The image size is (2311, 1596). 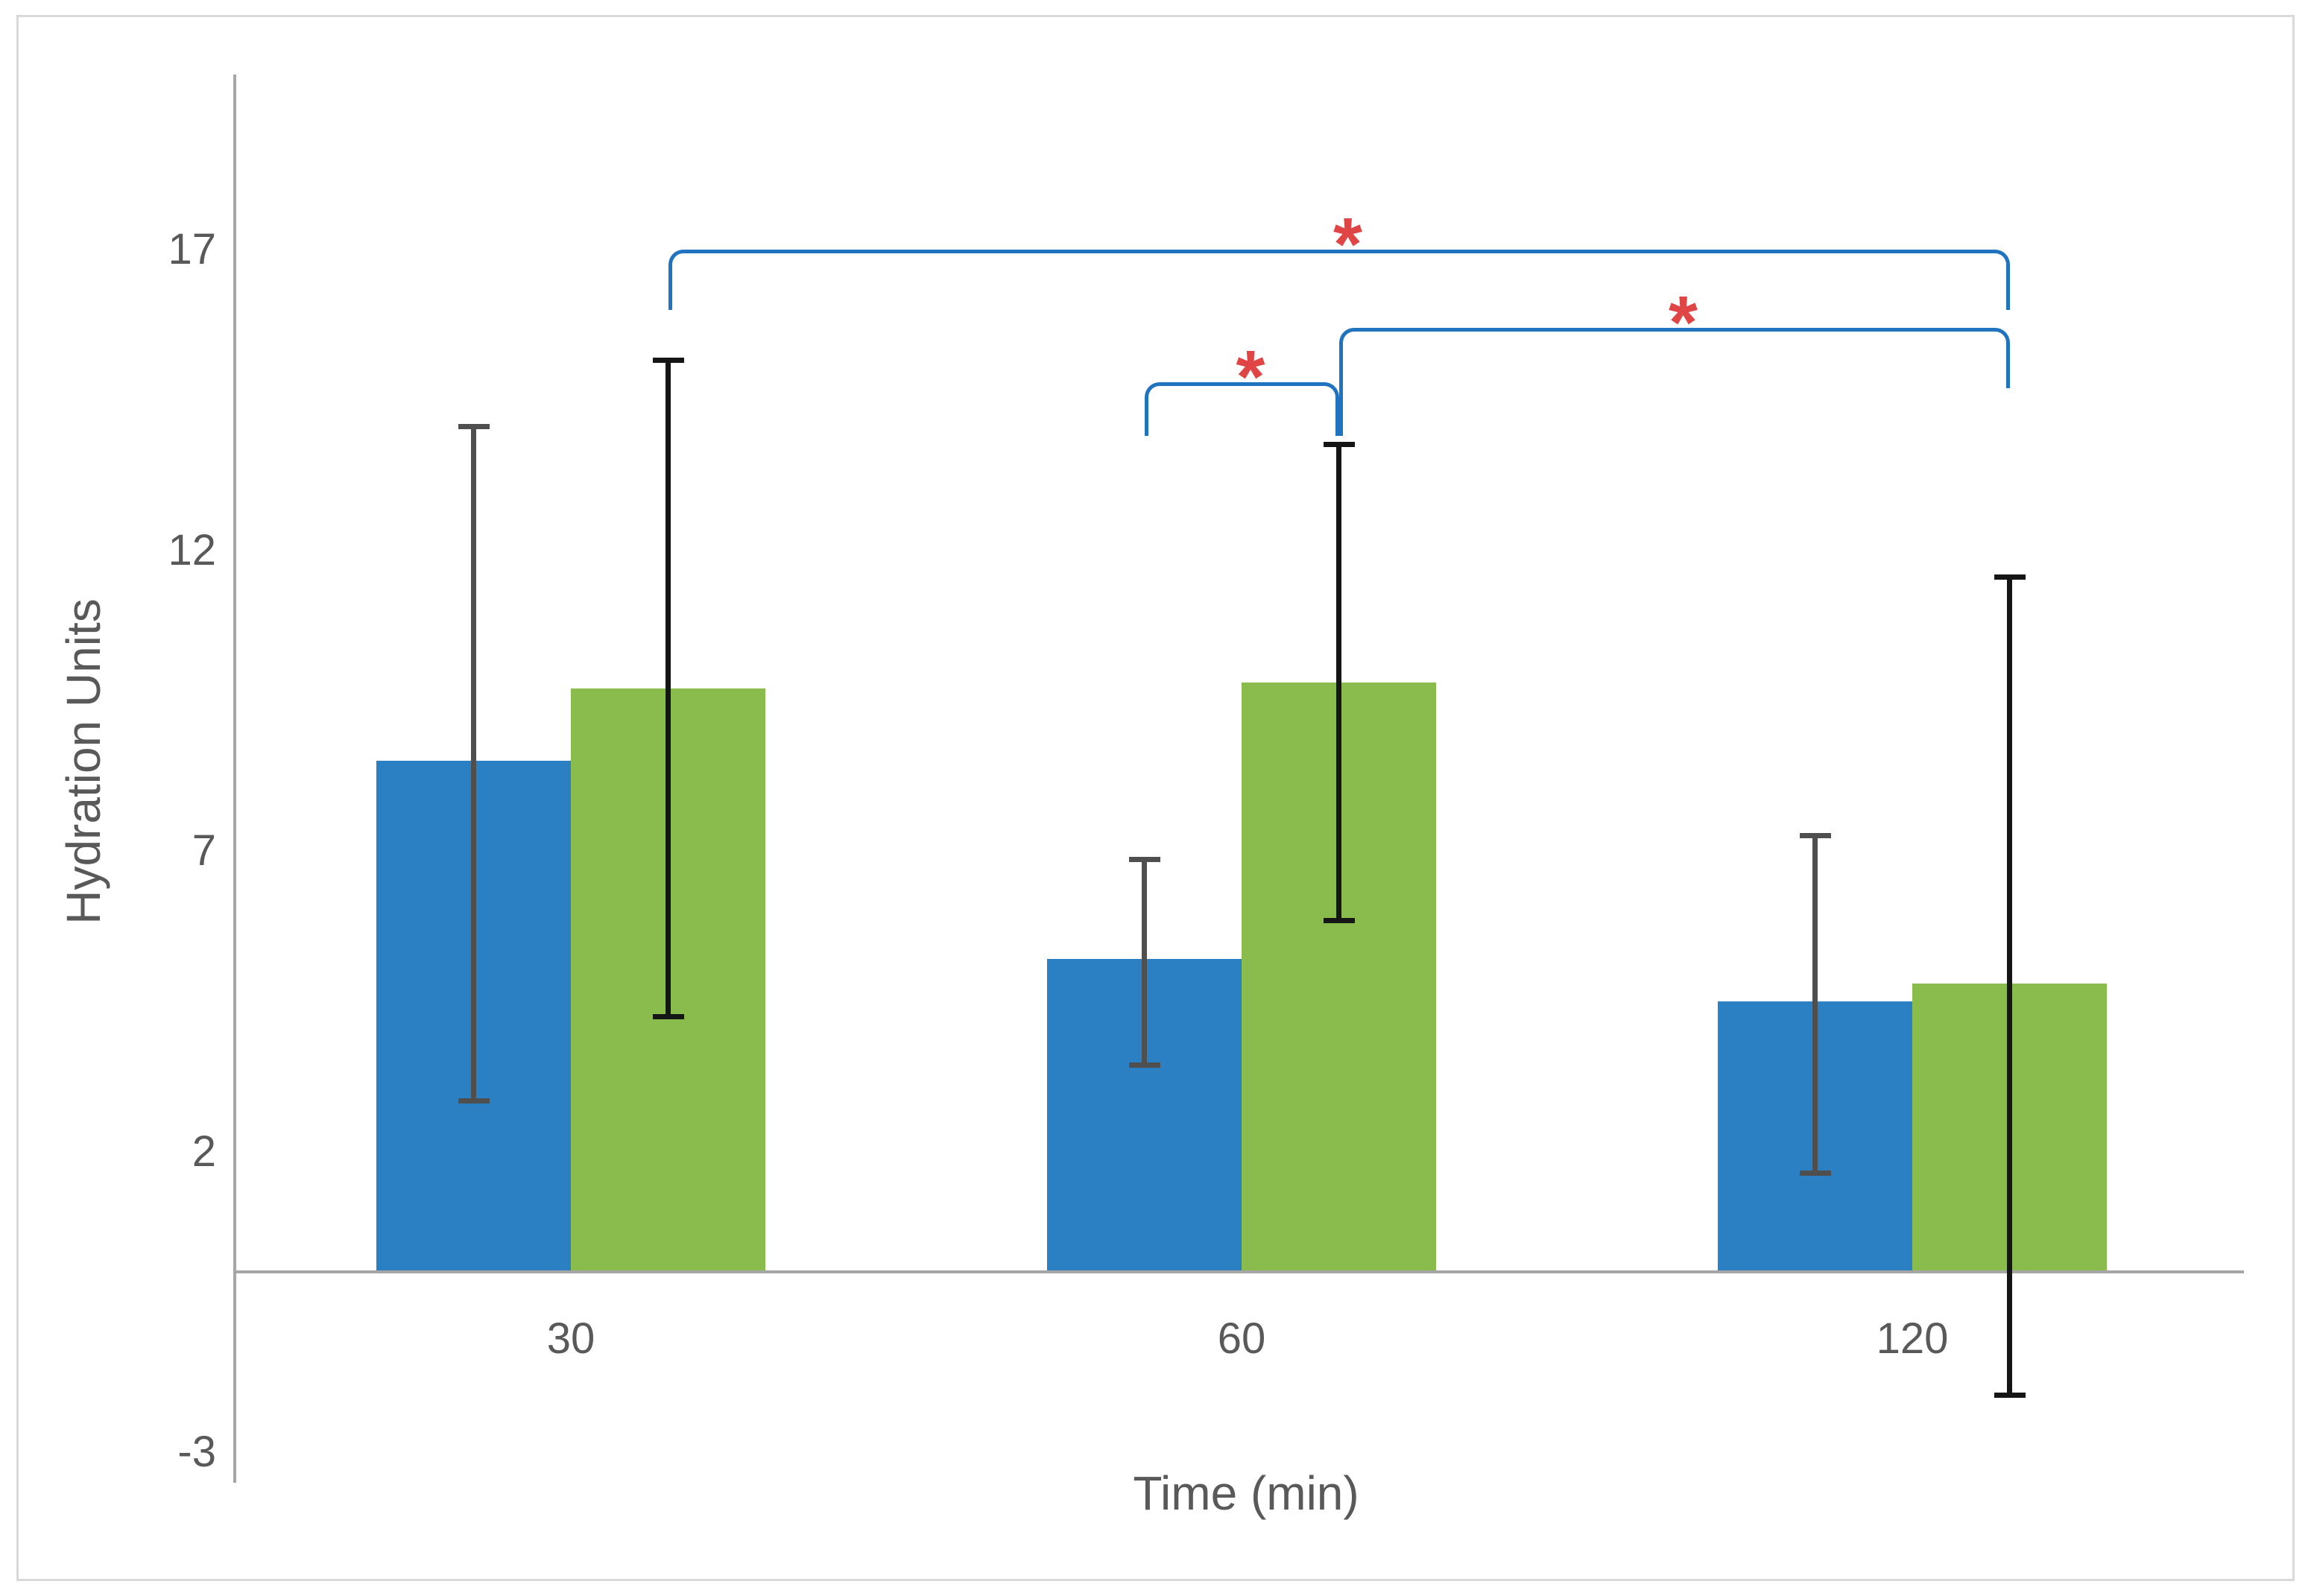 What do you see at coordinates (1674, 280) in the screenshot?
I see `significance-bracket-1-right` at bounding box center [1674, 280].